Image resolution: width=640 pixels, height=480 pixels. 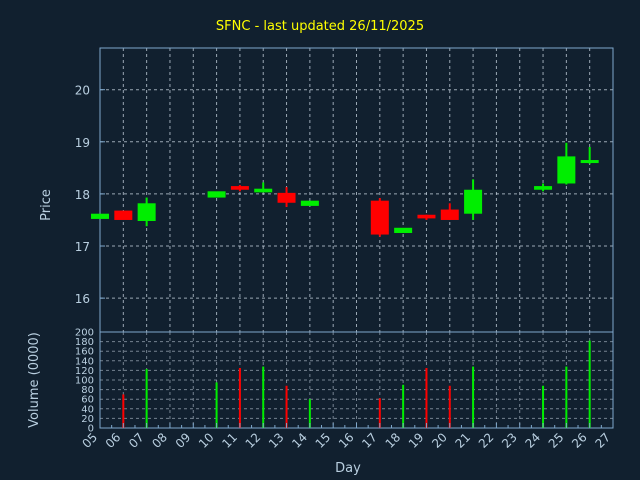 What do you see at coordinates (82, 91) in the screenshot?
I see `price-tick-label: 20` at bounding box center [82, 91].